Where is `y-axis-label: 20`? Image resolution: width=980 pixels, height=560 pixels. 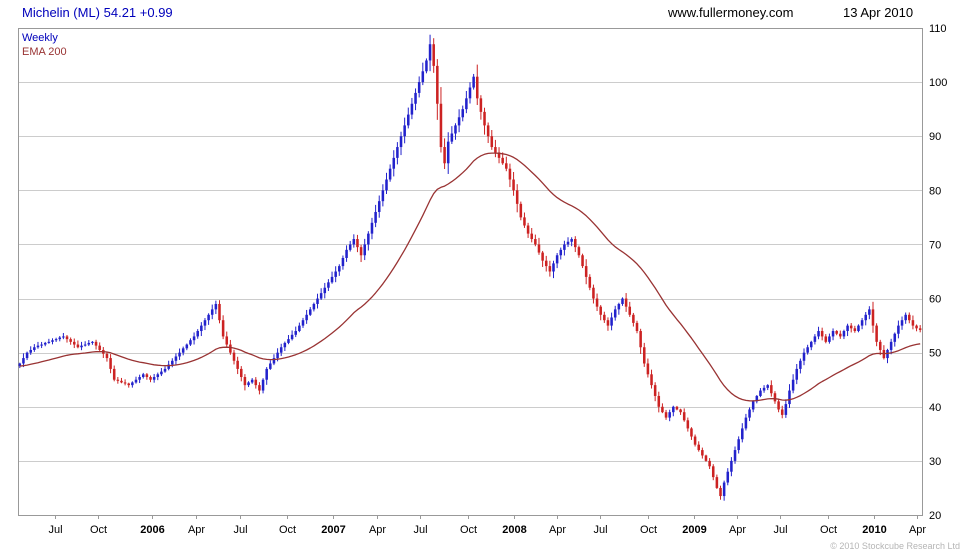 y-axis-label: 20 is located at coordinates (935, 516).